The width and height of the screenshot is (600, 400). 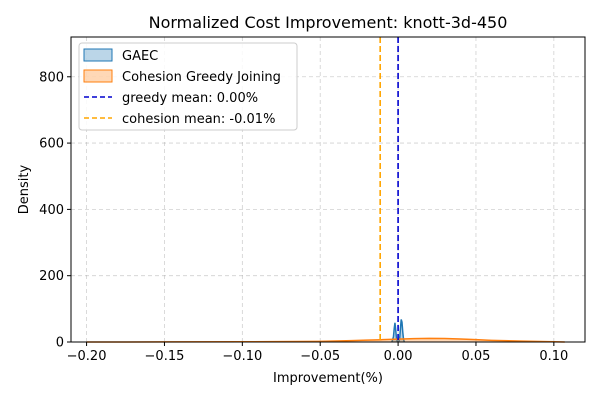 I want to click on x-tick-label: −0.20, so click(x=87, y=356).